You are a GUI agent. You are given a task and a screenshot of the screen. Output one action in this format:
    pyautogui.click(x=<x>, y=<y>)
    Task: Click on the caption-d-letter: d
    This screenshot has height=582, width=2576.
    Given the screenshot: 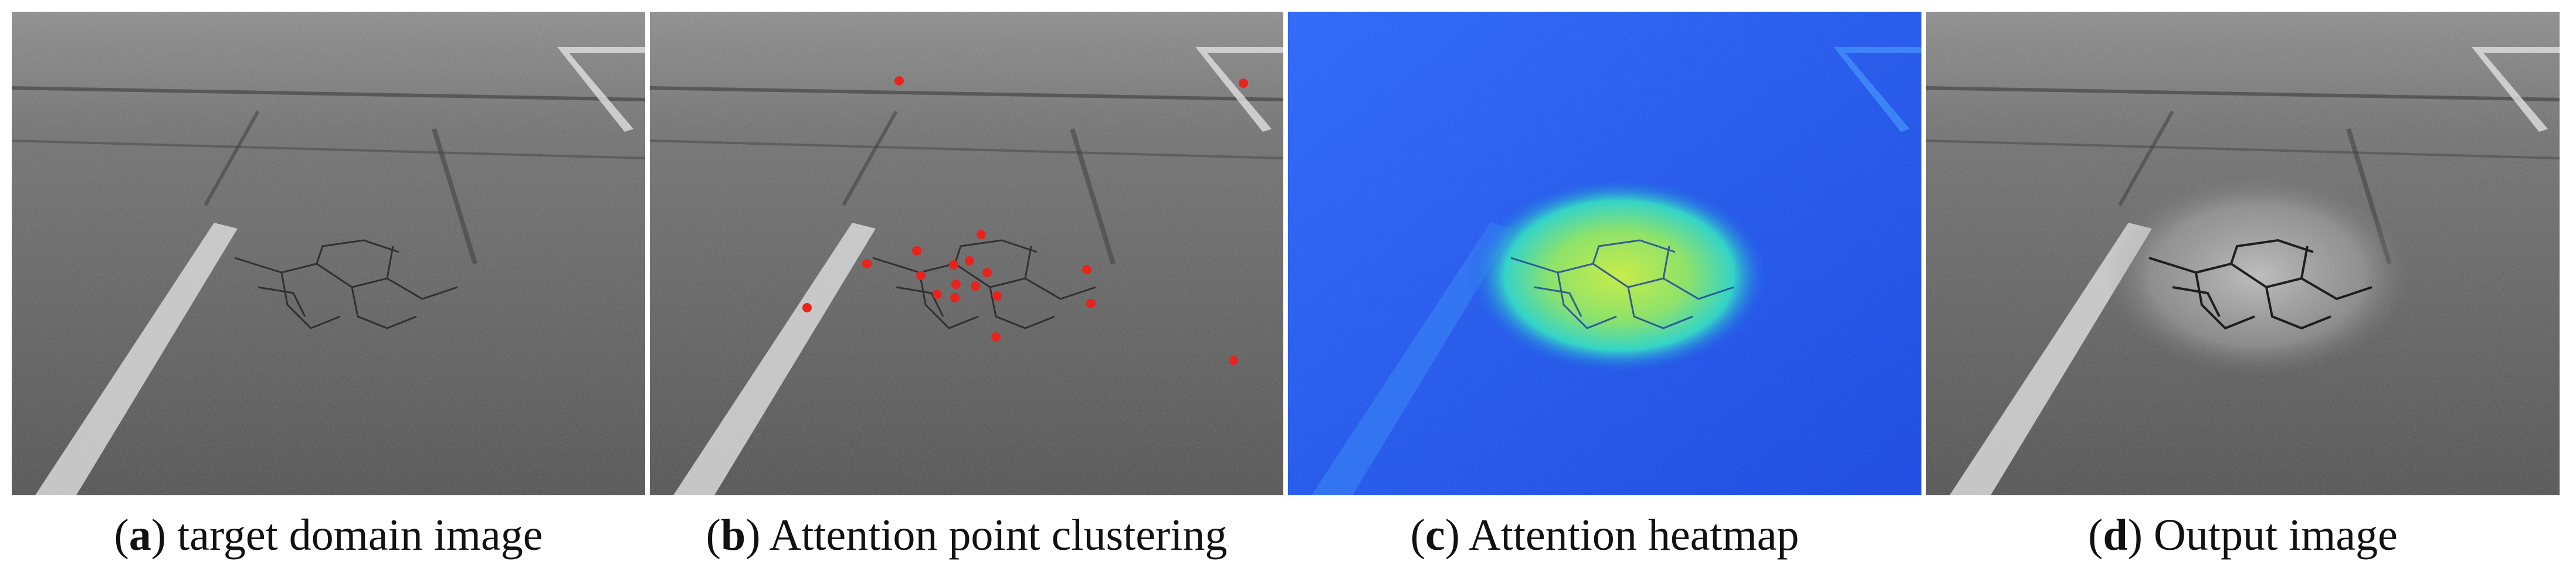 What is the action you would take?
    pyautogui.click(x=2115, y=535)
    